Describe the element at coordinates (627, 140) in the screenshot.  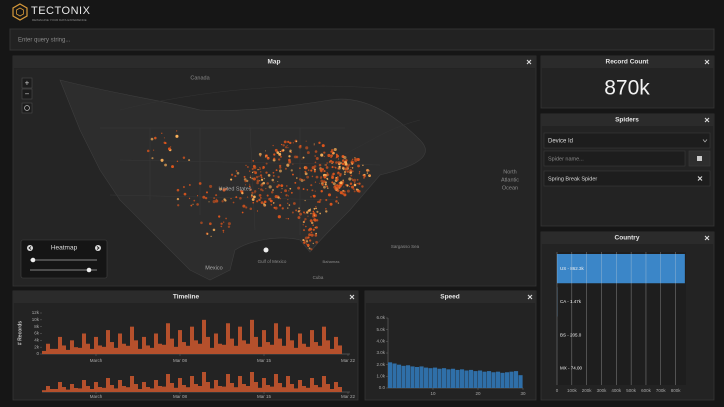
I see `select-box` at that location.